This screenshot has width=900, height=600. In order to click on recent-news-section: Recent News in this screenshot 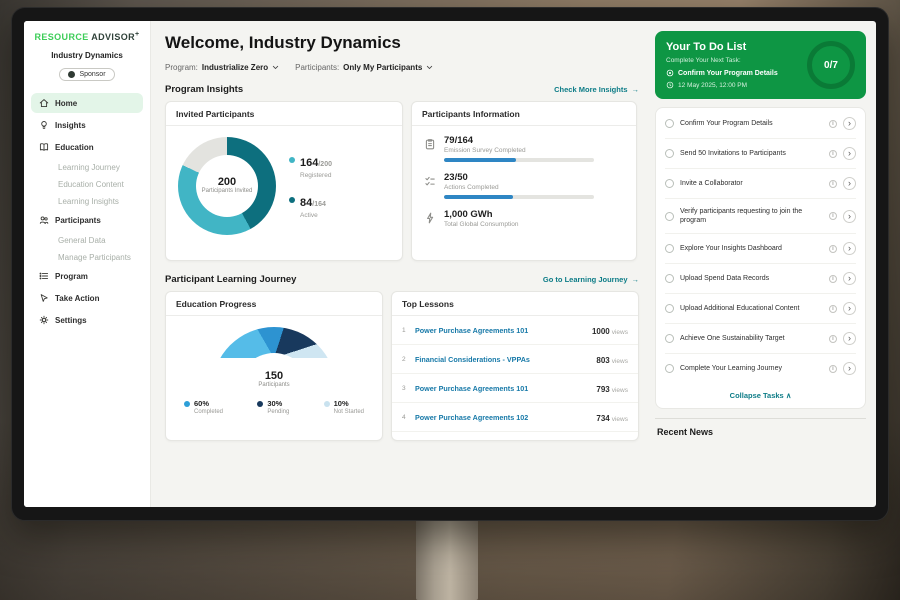, I will do `click(760, 427)`.